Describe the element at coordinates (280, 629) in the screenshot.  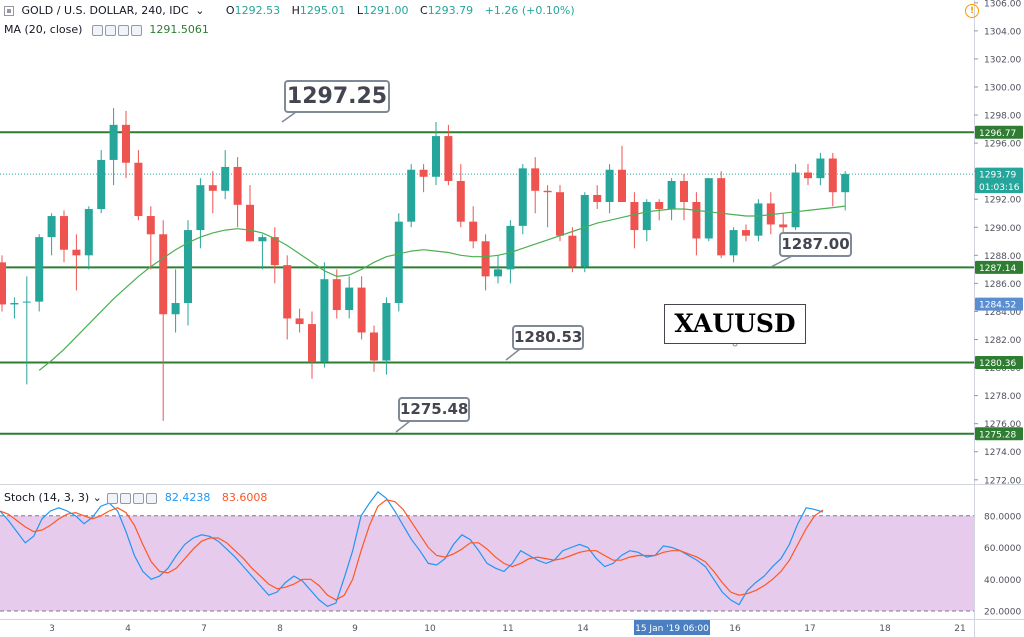
I see `time-tick-label: 8` at that location.